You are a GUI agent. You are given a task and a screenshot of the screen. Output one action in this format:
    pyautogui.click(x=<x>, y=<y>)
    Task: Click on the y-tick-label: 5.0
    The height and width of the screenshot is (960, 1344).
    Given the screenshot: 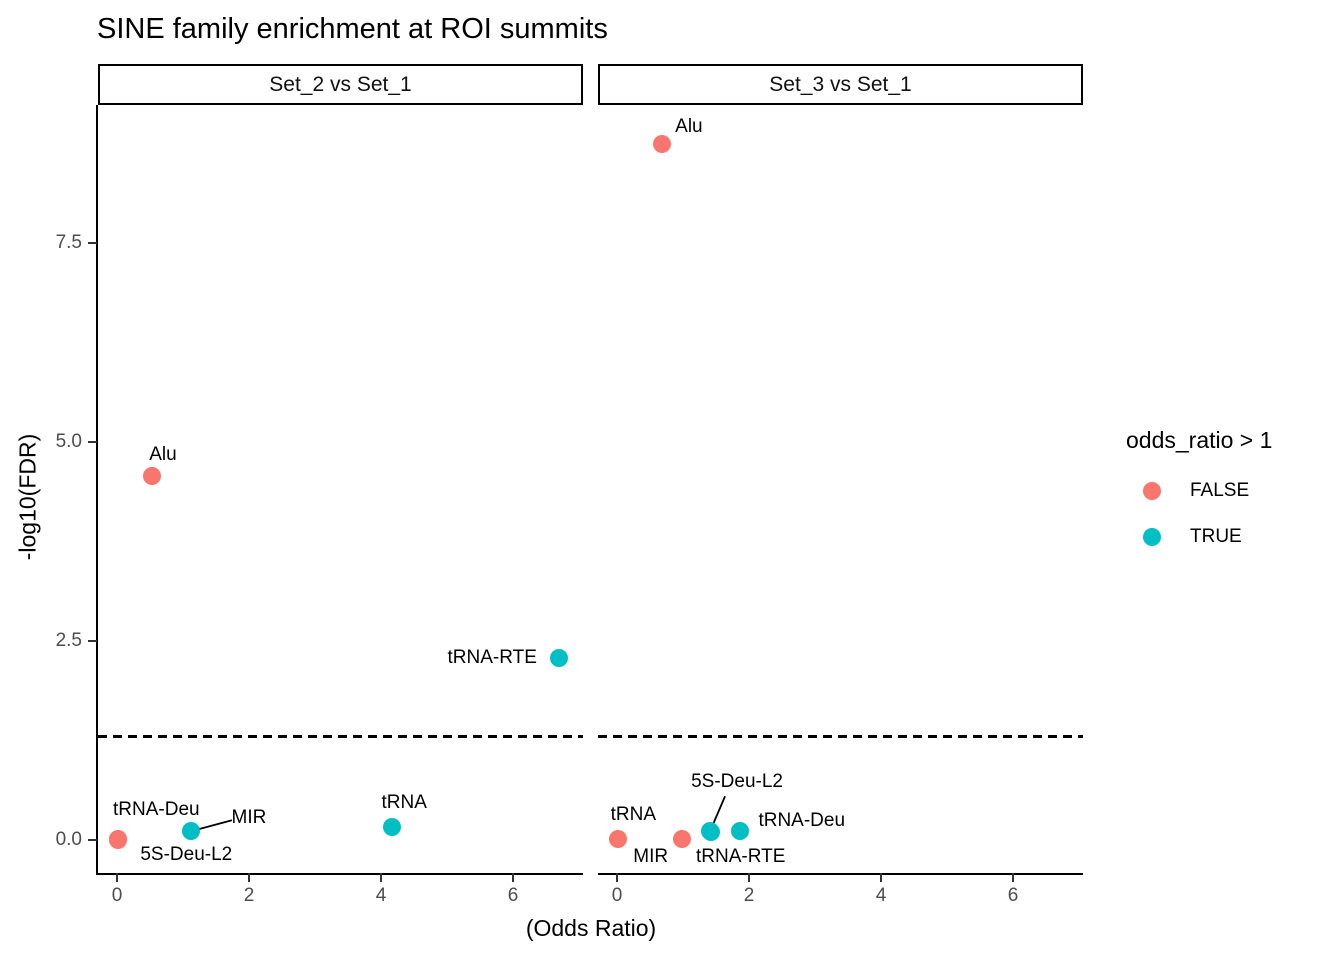 What is the action you would take?
    pyautogui.click(x=68, y=441)
    